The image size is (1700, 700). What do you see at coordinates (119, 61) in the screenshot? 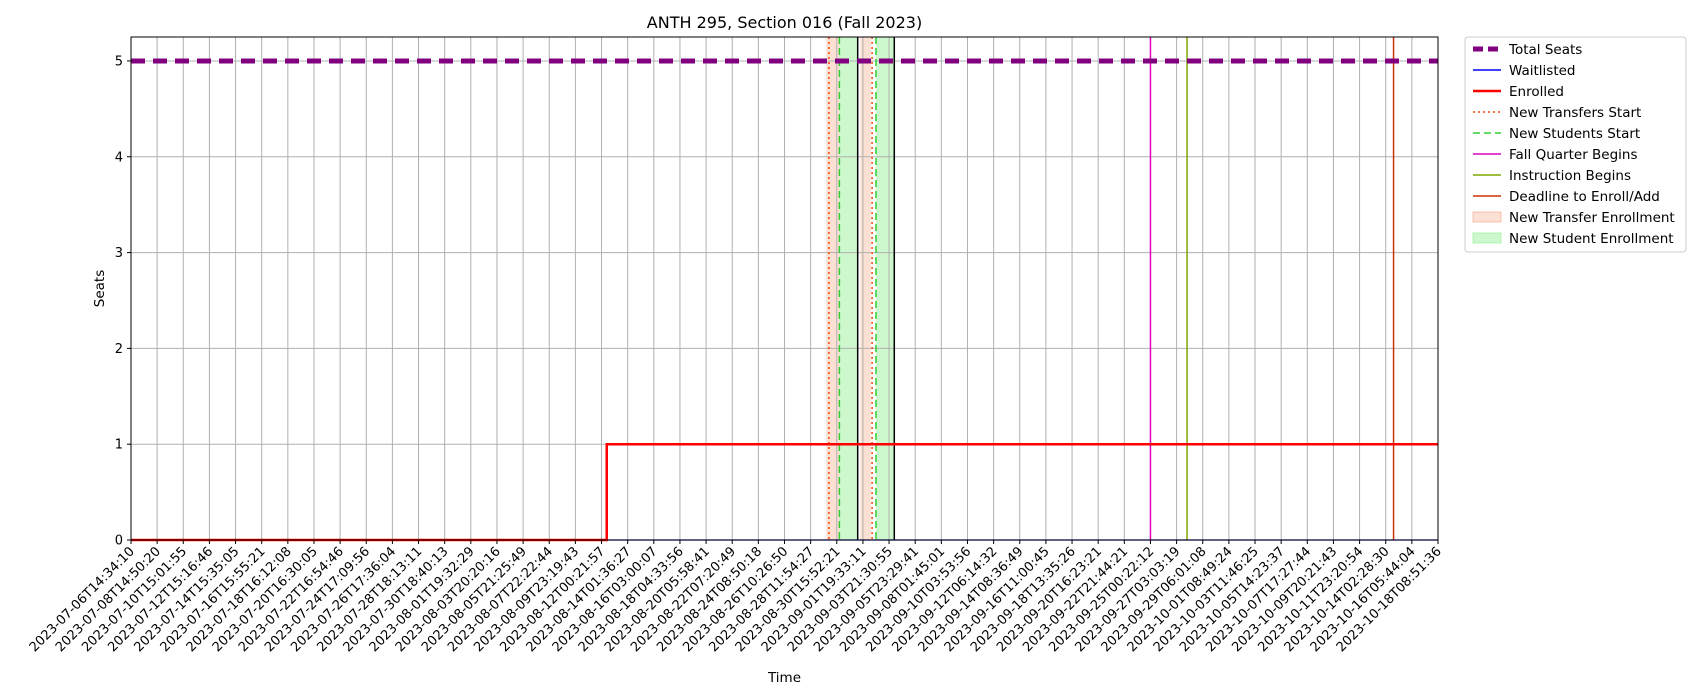
I see `y-tick-label: 5` at bounding box center [119, 61].